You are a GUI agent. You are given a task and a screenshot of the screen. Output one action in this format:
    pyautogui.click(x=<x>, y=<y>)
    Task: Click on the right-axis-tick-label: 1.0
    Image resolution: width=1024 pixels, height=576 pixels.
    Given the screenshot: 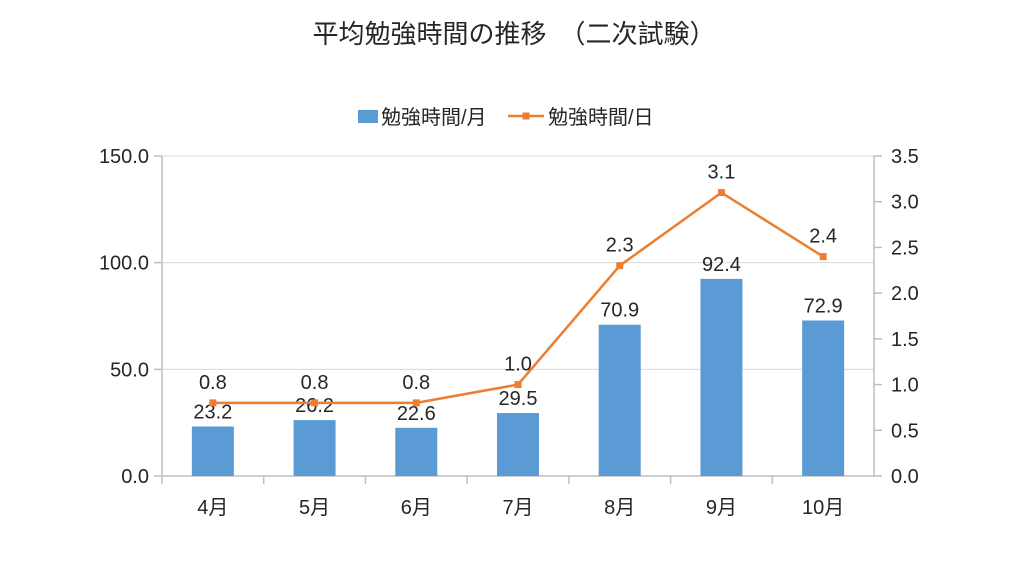 What is the action you would take?
    pyautogui.click(x=905, y=386)
    